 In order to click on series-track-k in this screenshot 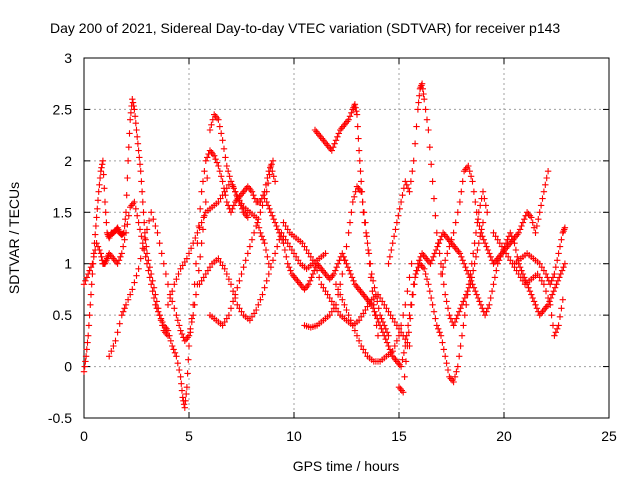, I will do `click(373, 312)`.